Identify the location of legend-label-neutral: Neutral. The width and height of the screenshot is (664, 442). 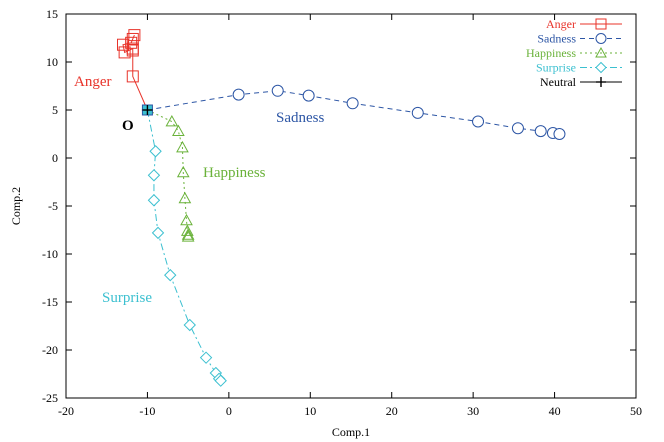
(558, 82).